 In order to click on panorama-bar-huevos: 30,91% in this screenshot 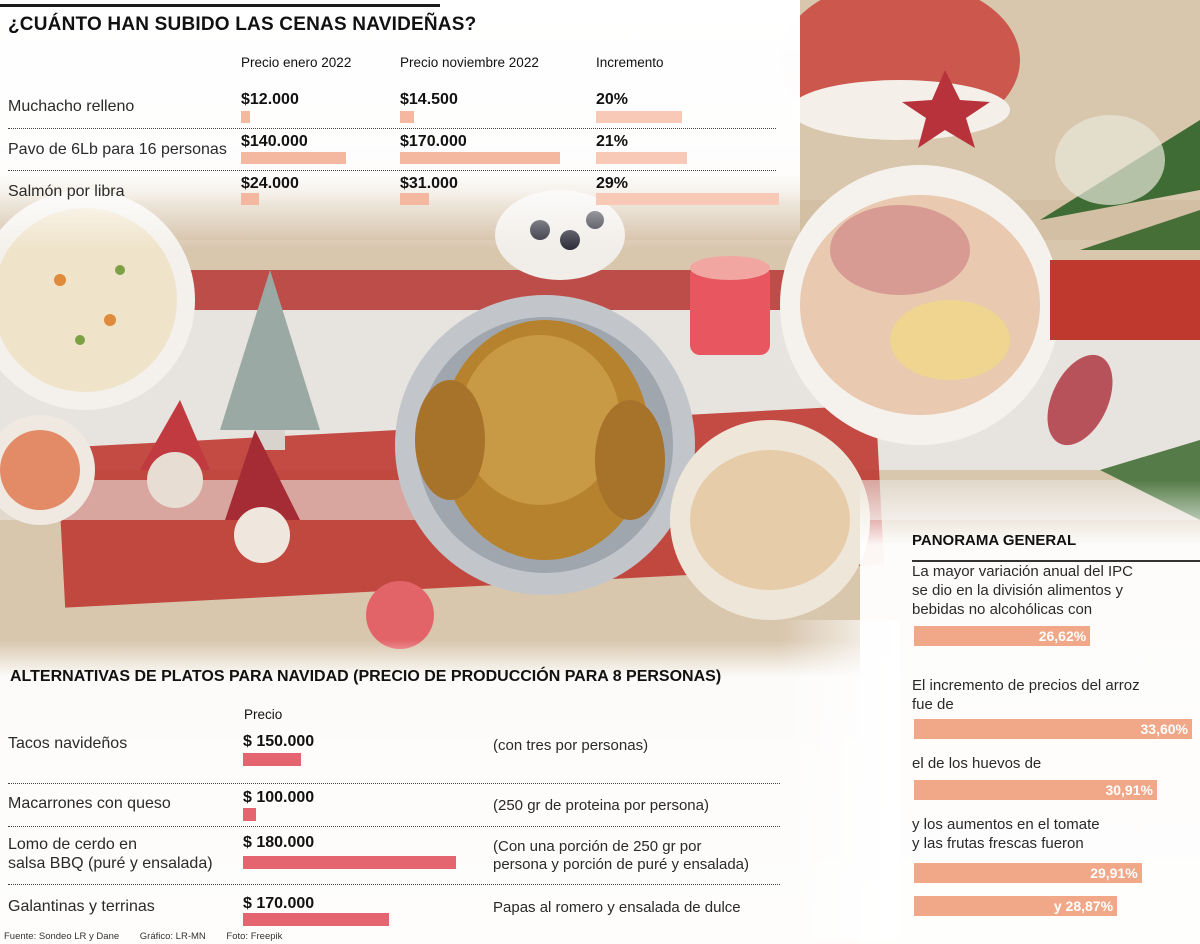, I will do `click(1035, 790)`.